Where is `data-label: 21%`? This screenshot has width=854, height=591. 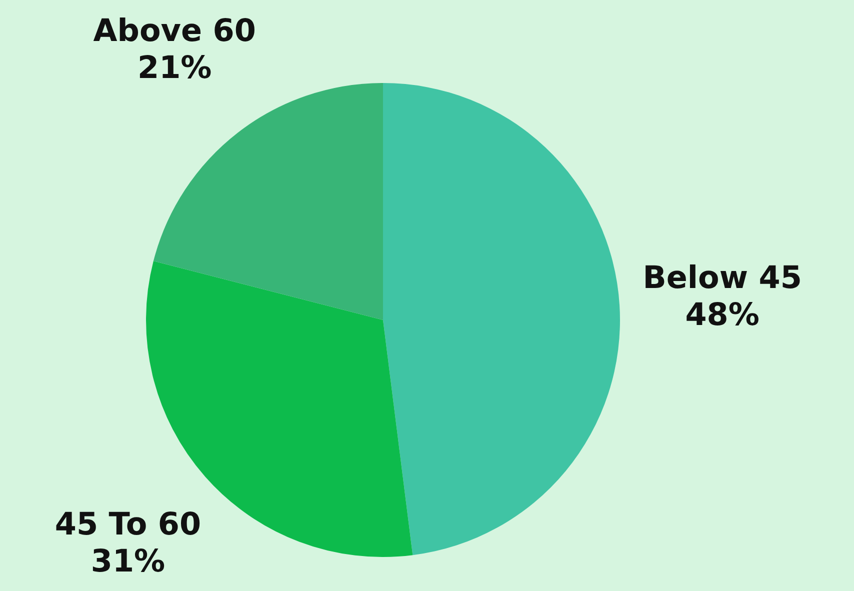
data-label: 21% is located at coordinates (175, 68).